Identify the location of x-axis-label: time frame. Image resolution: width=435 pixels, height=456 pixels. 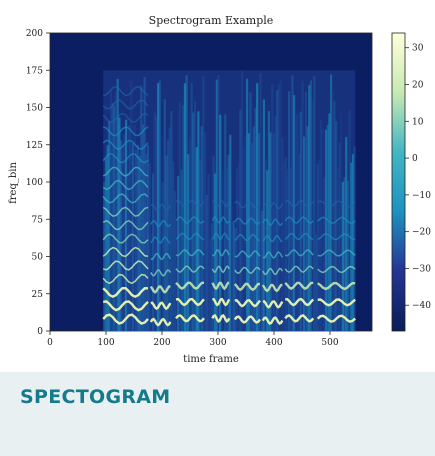
(211, 359).